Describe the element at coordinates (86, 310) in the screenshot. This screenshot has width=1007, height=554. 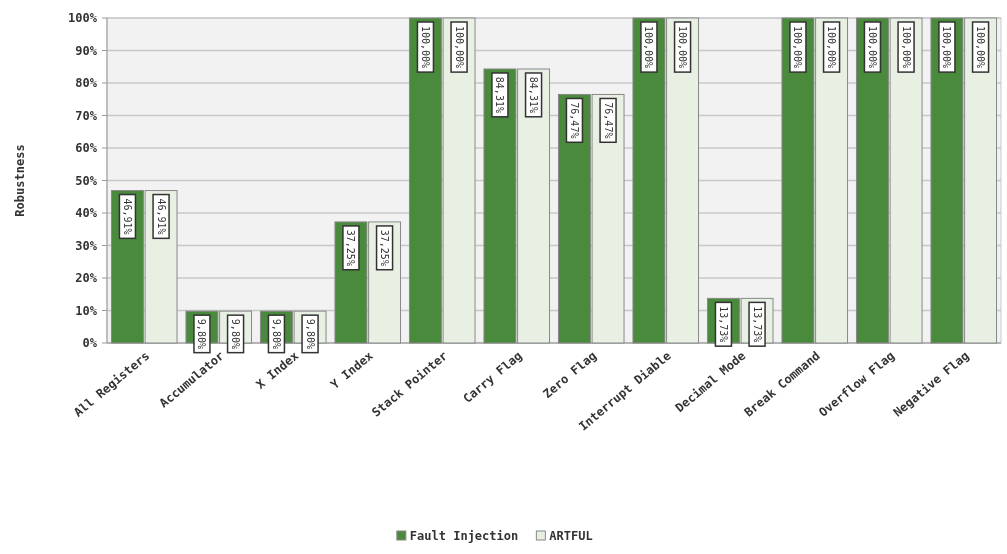
I see `y-tick-label: 10%` at that location.